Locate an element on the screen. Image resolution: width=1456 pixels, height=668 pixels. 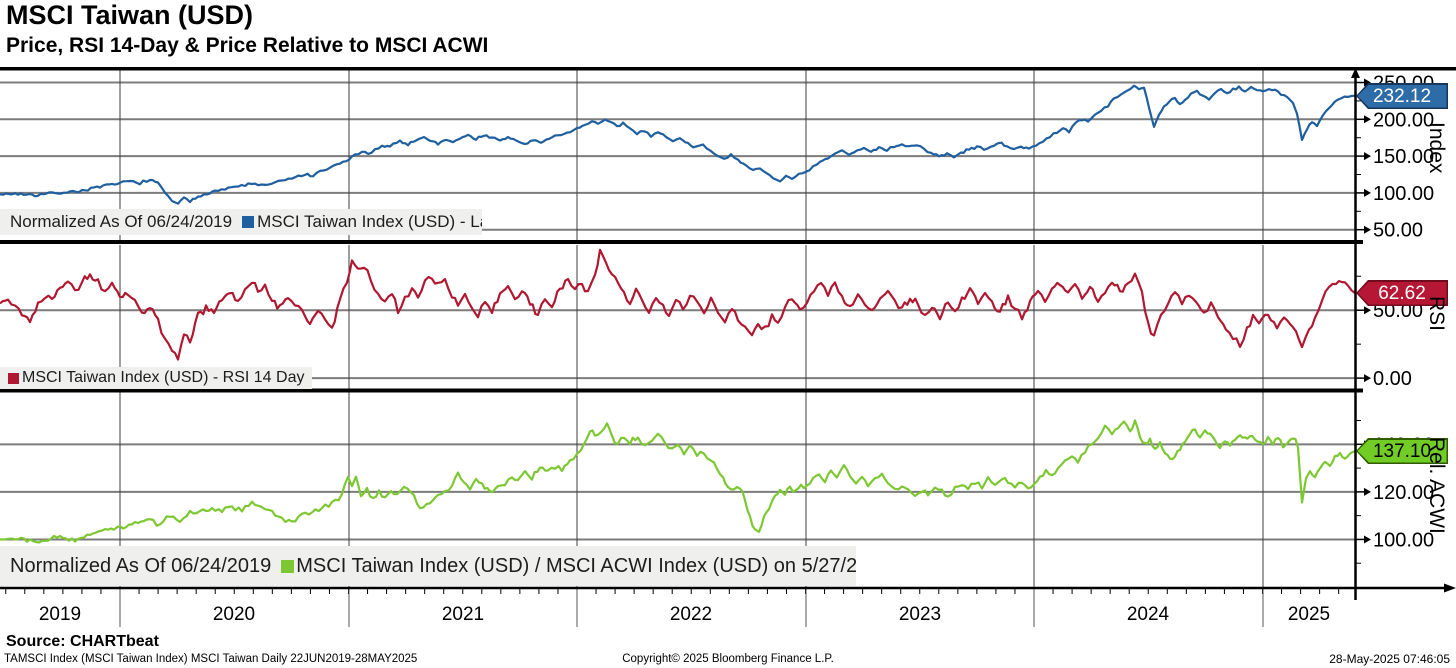
legend-rsi: MSCI Taiwan Index (USD) - RSI 14 Day is located at coordinates (156, 378).